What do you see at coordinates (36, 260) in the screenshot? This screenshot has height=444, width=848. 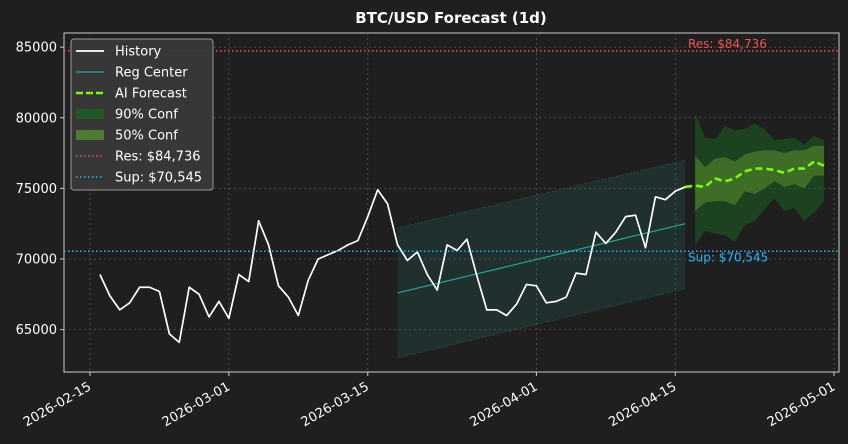 I see `y-tick-label: 70000` at bounding box center [36, 260].